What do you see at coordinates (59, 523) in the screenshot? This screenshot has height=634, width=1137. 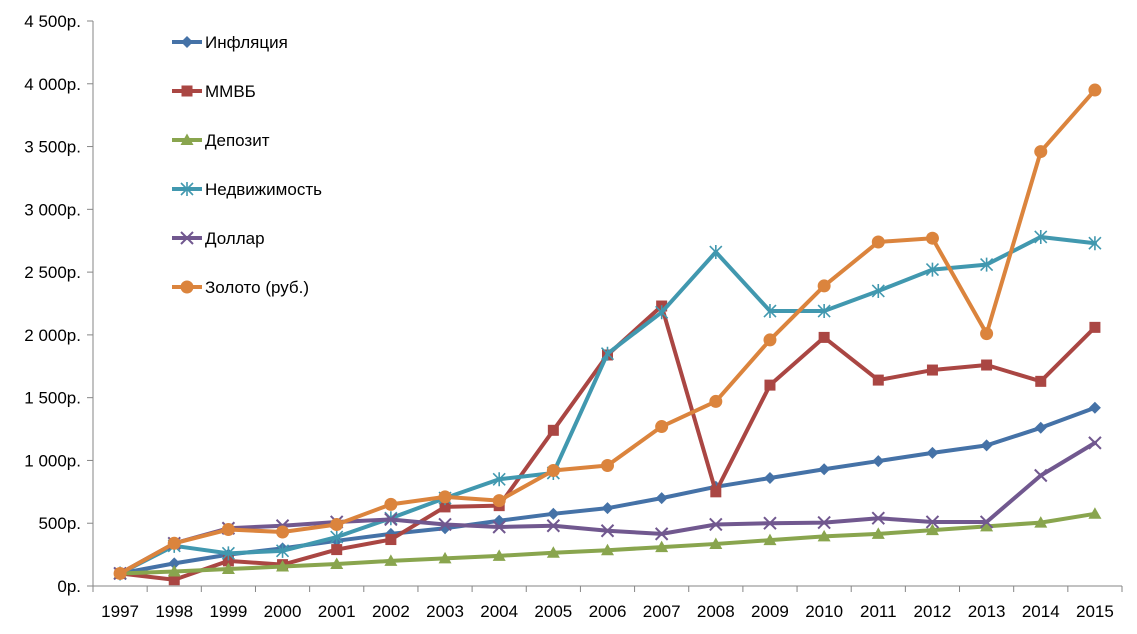 I see `y-tick-label: 500р.` at bounding box center [59, 523].